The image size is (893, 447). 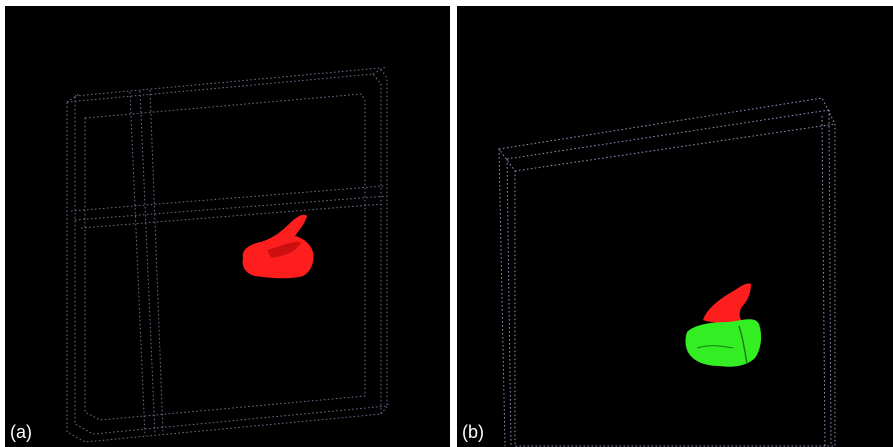 I want to click on red-region-b, so click(x=727, y=303).